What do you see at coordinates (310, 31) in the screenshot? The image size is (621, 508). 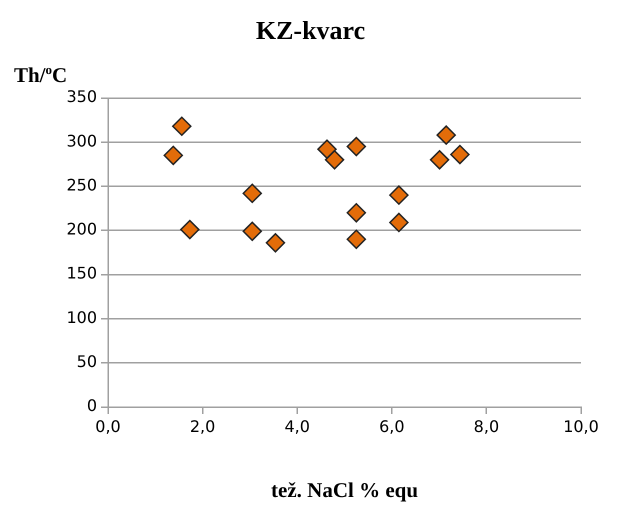 I see `chart-title: KZ-kvarc` at bounding box center [310, 31].